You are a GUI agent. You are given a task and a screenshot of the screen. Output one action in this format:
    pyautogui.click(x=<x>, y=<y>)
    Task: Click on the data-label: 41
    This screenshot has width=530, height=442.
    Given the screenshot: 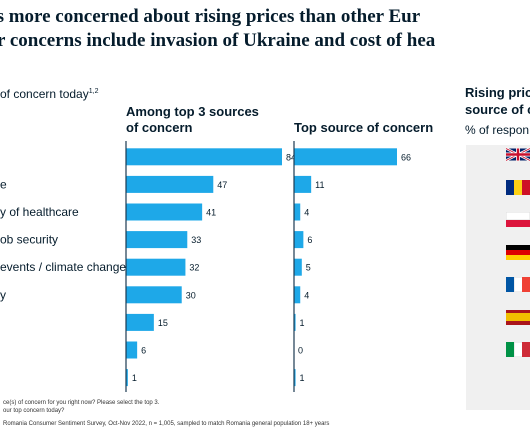 What is the action you would take?
    pyautogui.click(x=211, y=213)
    